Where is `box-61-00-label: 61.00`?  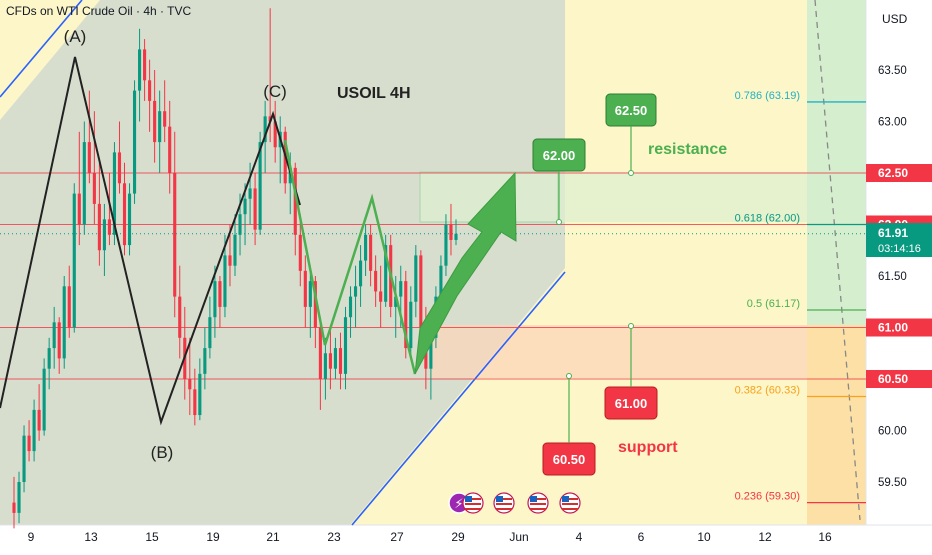
box-61-00-label: 61.00 is located at coordinates (631, 403).